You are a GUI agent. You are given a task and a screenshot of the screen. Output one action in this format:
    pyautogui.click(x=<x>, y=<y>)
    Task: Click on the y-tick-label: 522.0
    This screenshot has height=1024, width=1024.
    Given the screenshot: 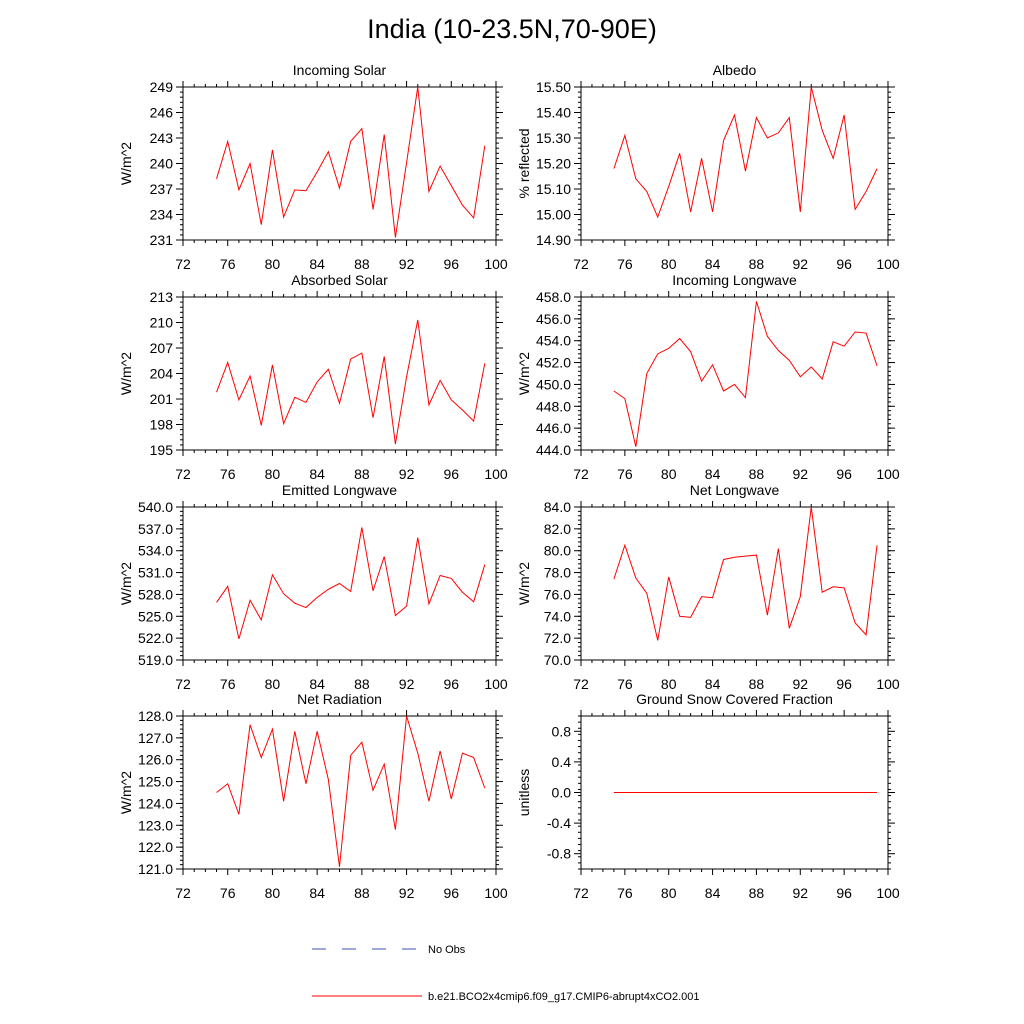 What is the action you would take?
    pyautogui.click(x=155, y=638)
    